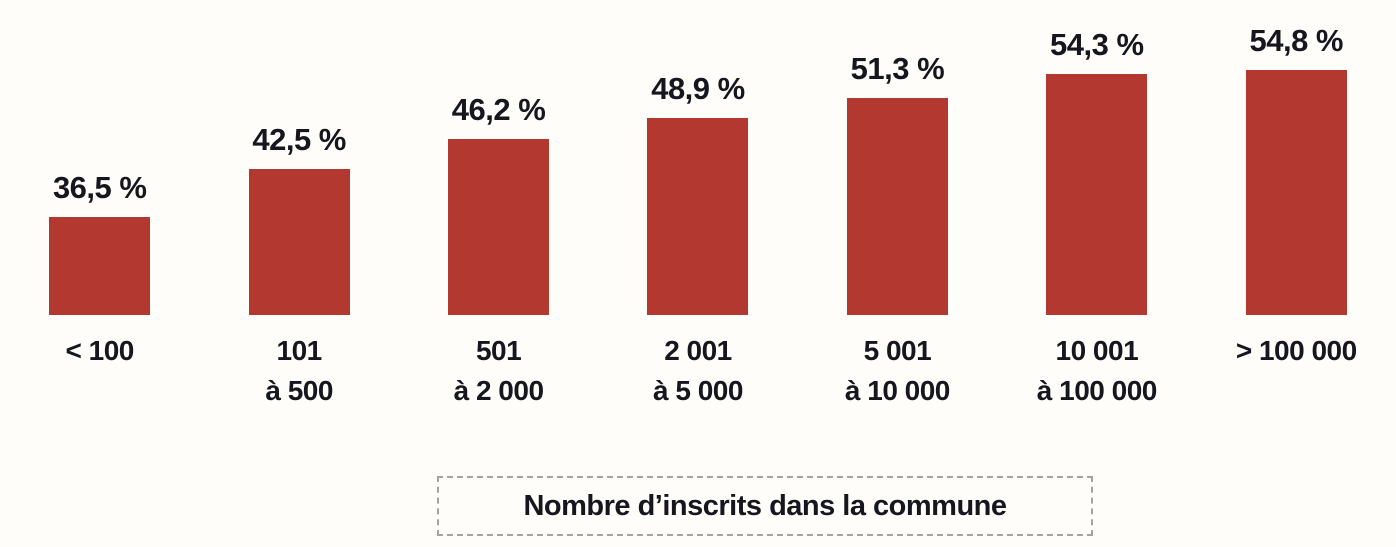 This screenshot has height=547, width=1396. Describe the element at coordinates (498, 350) in the screenshot. I see `category-label-line1: 501` at that location.